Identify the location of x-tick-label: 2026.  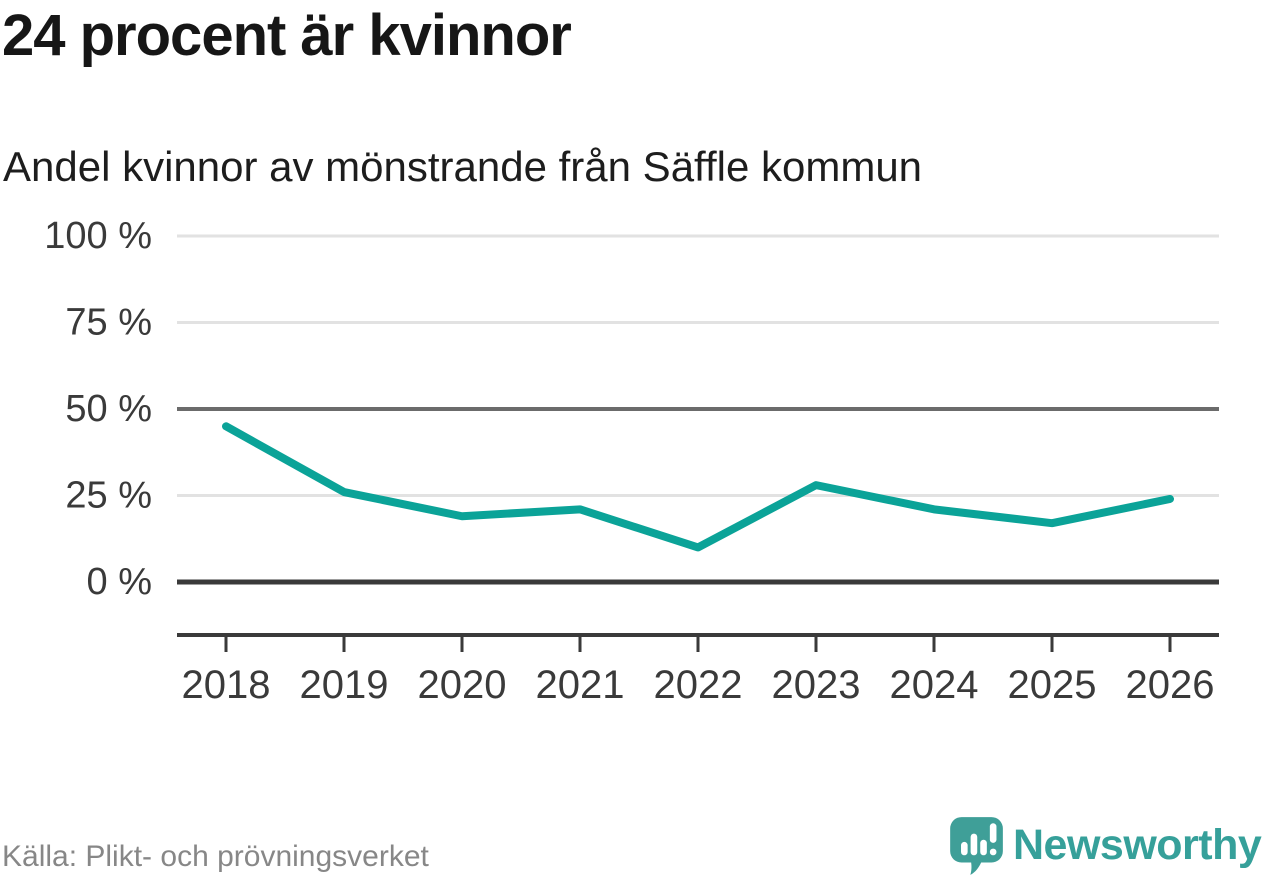
(1170, 685).